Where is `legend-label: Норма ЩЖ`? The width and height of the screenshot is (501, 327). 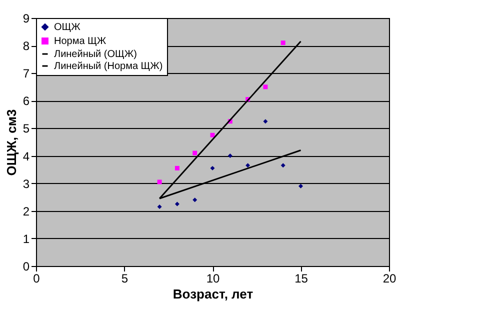
legend-label: Норма ЩЖ is located at coordinates (80, 41).